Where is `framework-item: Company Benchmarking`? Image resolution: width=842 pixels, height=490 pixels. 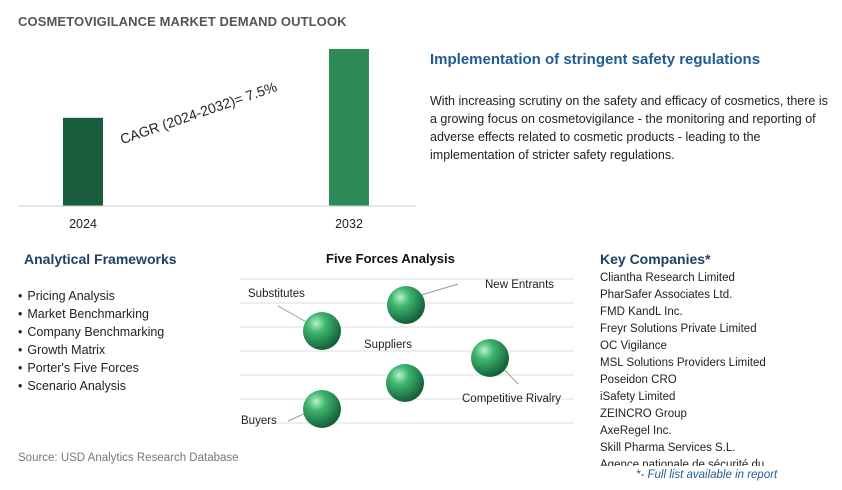
framework-item: Company Benchmarking is located at coordinates (91, 332).